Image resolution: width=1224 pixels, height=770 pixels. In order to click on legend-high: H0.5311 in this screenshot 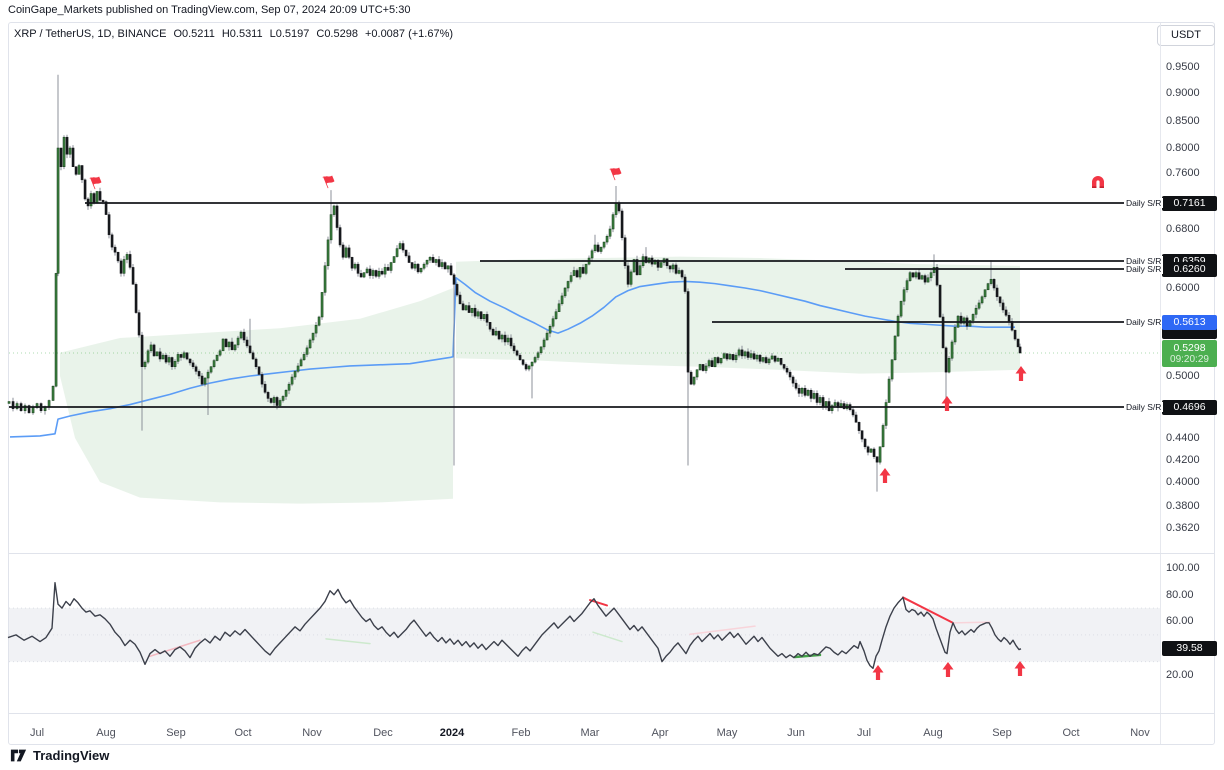, I will do `click(242, 34)`.